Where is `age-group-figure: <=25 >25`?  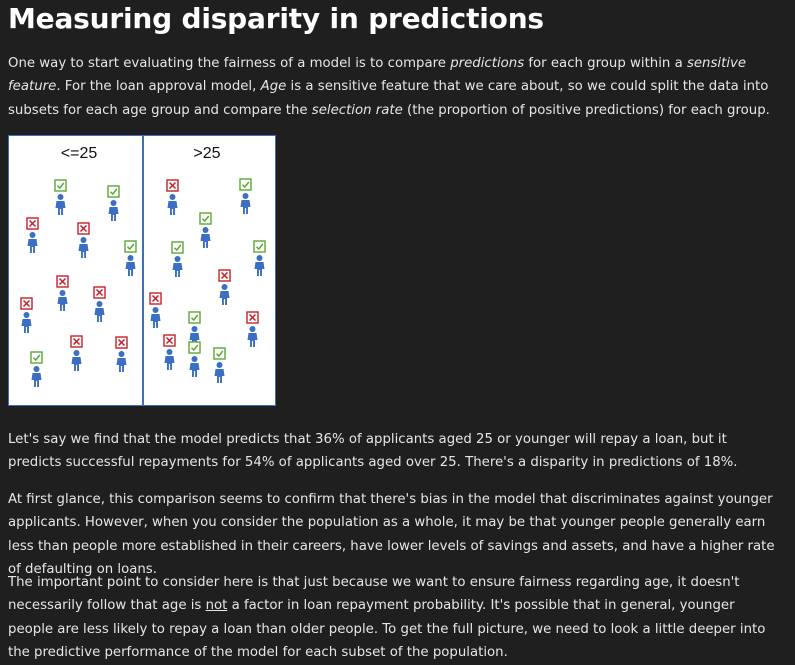
age-group-figure: <=25 >25 is located at coordinates (142, 270).